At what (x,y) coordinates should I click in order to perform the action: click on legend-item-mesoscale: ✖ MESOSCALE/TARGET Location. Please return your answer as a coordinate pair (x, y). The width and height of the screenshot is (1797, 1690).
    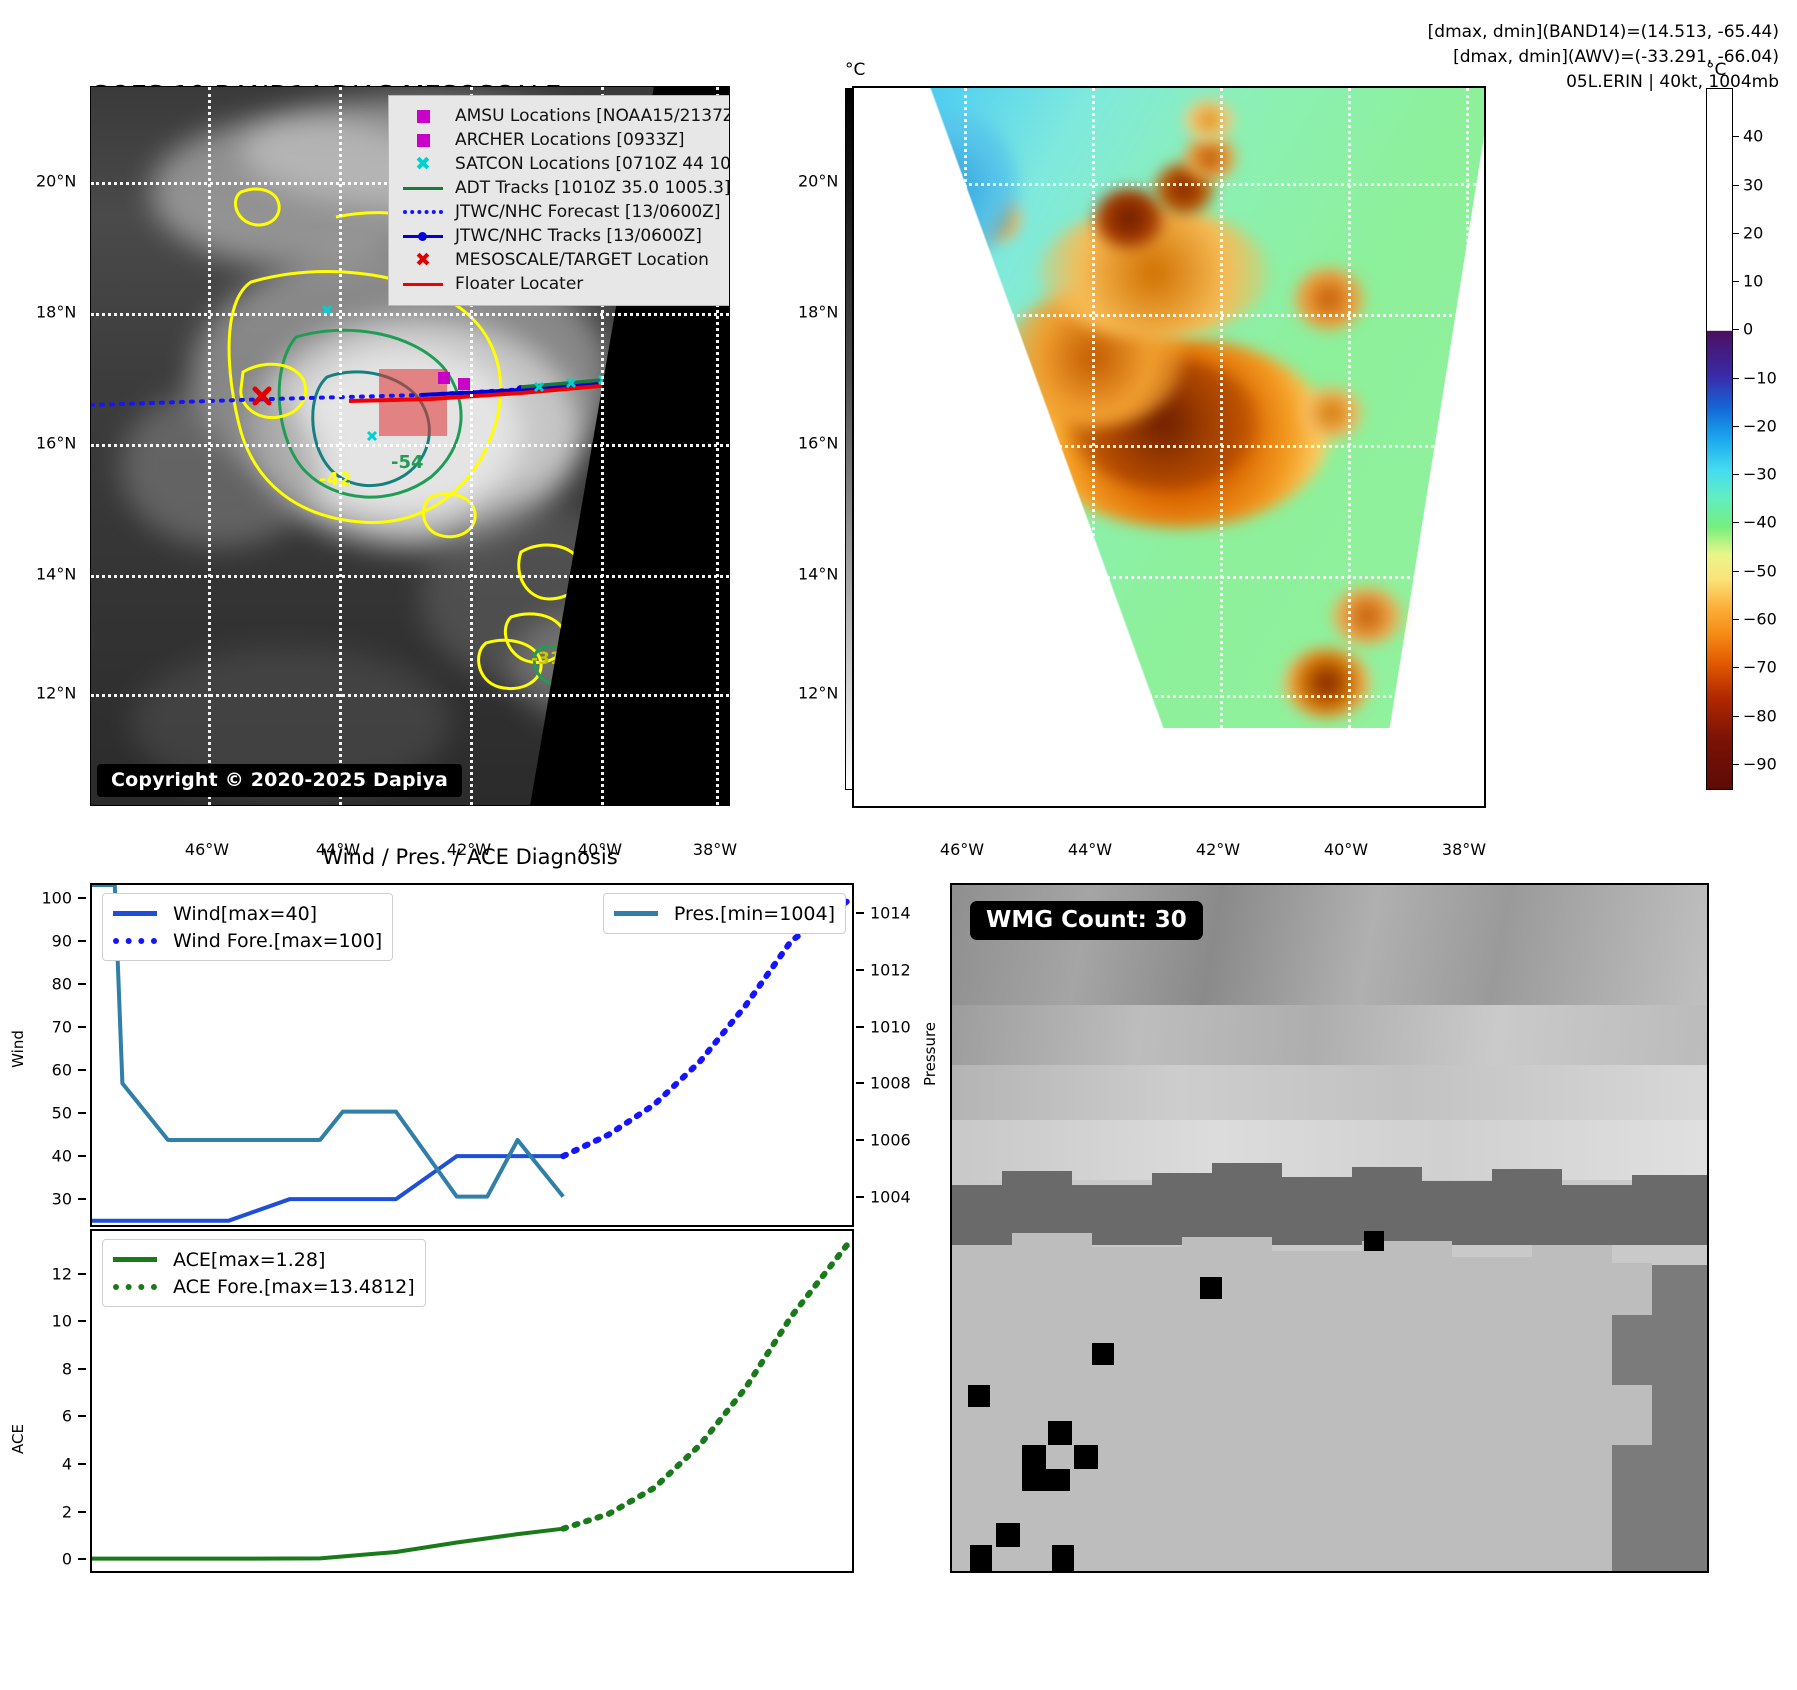
    Looking at the image, I should click on (564, 260).